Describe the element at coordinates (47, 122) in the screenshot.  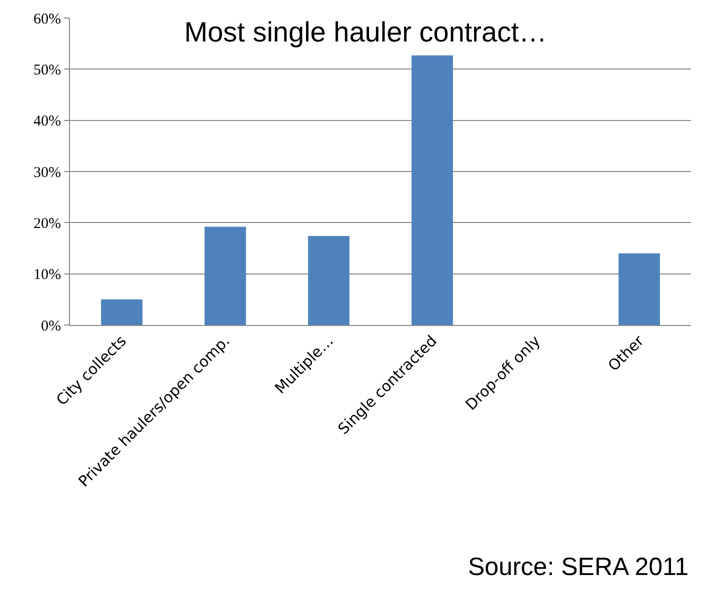
I see `y-tick-label: 40%` at that location.